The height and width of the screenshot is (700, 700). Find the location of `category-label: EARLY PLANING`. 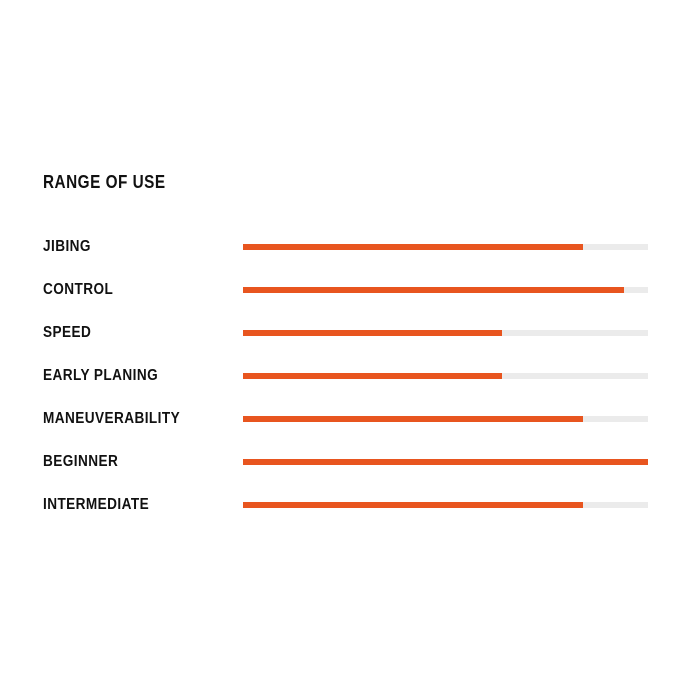

category-label: EARLY PLANING is located at coordinates (143, 375).